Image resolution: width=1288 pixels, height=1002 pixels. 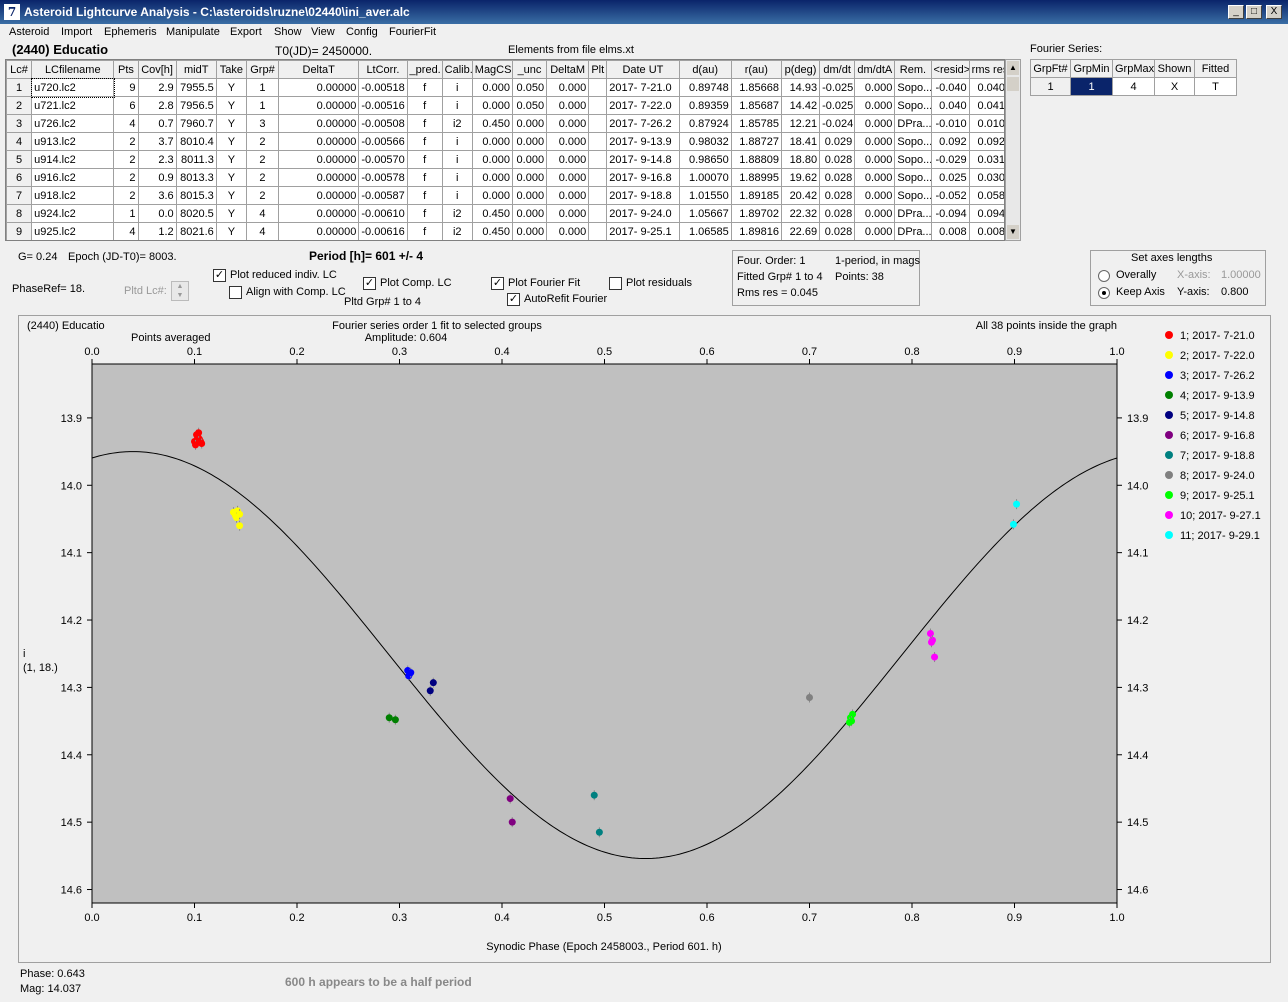 What do you see at coordinates (73, 231) in the screenshot?
I see `table-cell: u925.lc2` at bounding box center [73, 231].